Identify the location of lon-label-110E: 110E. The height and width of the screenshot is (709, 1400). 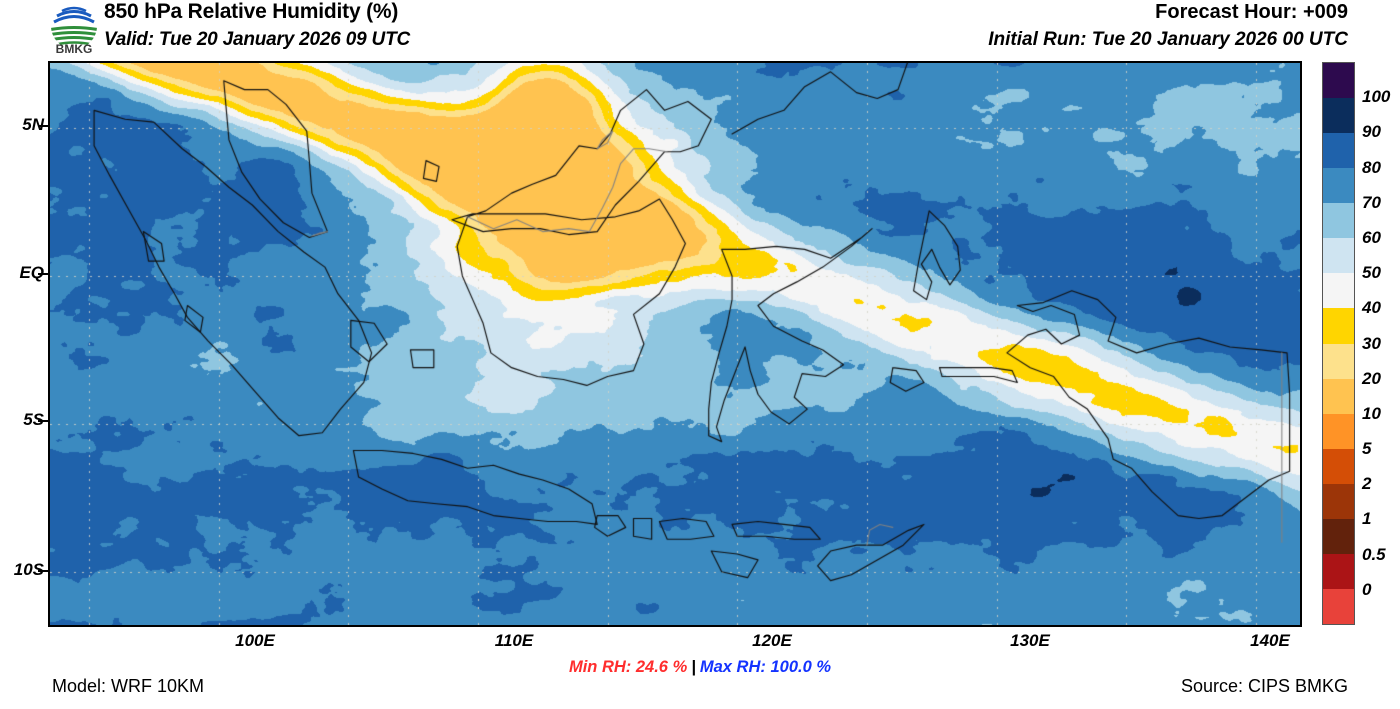
(514, 640).